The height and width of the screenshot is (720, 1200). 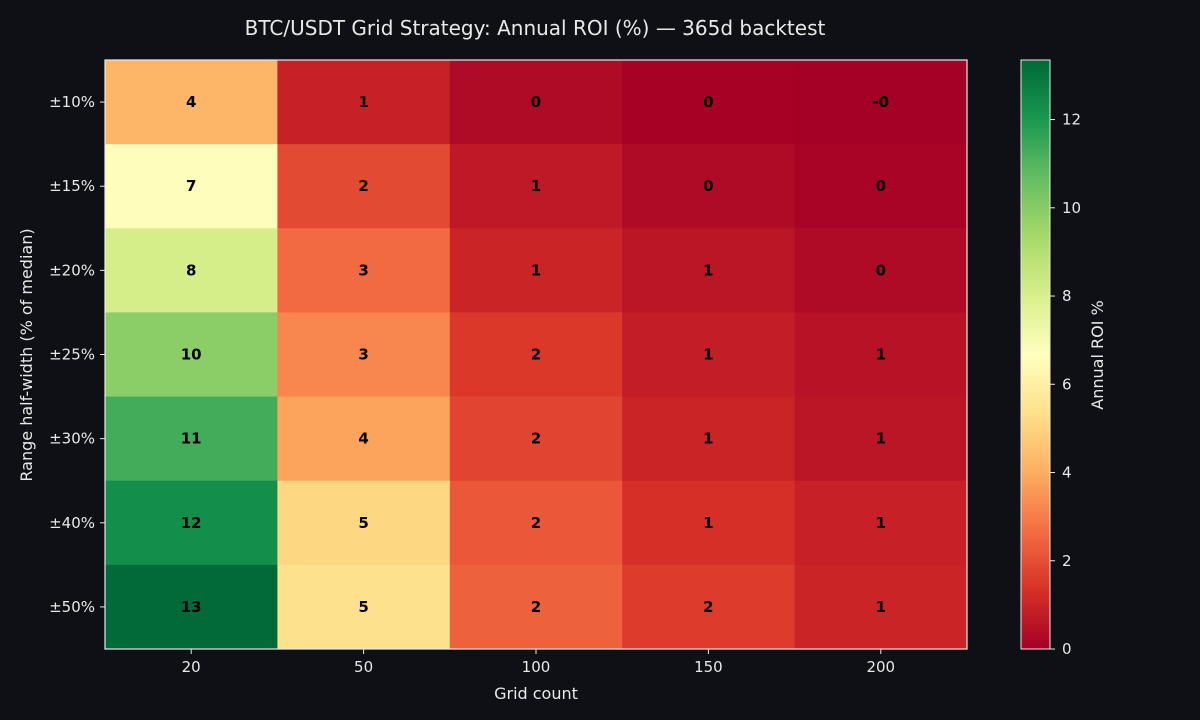 I want to click on colorbar, so click(x=1035, y=354).